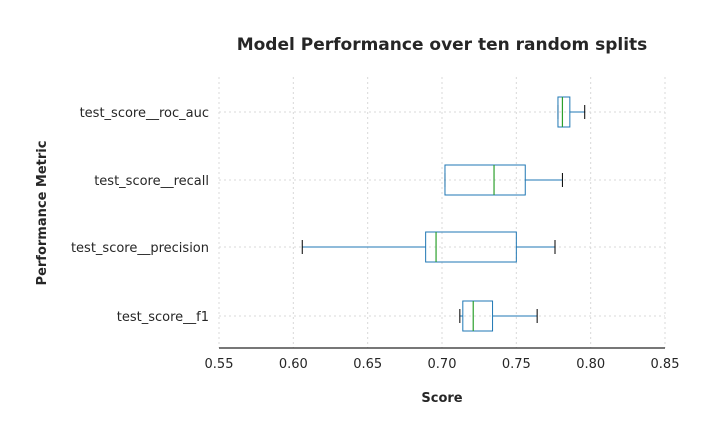 This screenshot has width=715, height=440. I want to click on box-plot-test-score-roc-auc, so click(571, 112).